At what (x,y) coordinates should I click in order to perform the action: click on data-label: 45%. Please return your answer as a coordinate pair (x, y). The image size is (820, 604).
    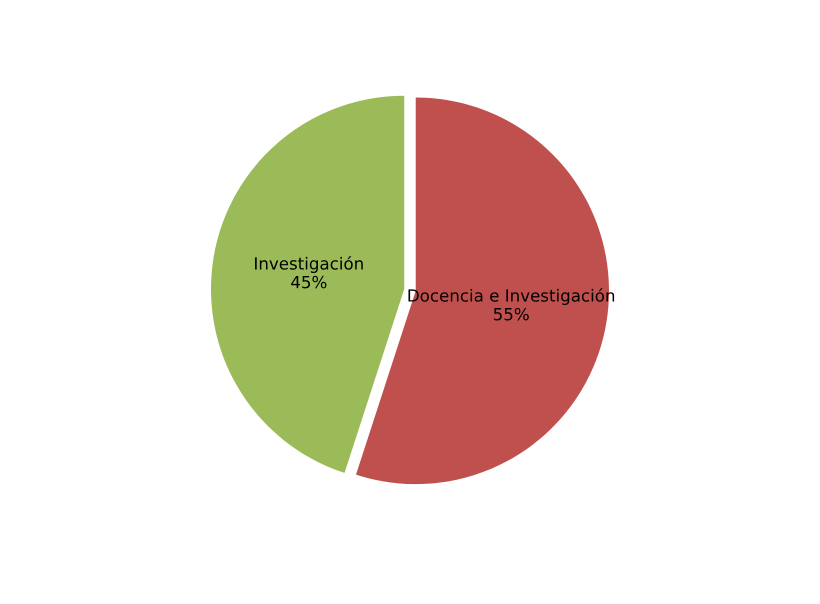
    Looking at the image, I should click on (308, 282).